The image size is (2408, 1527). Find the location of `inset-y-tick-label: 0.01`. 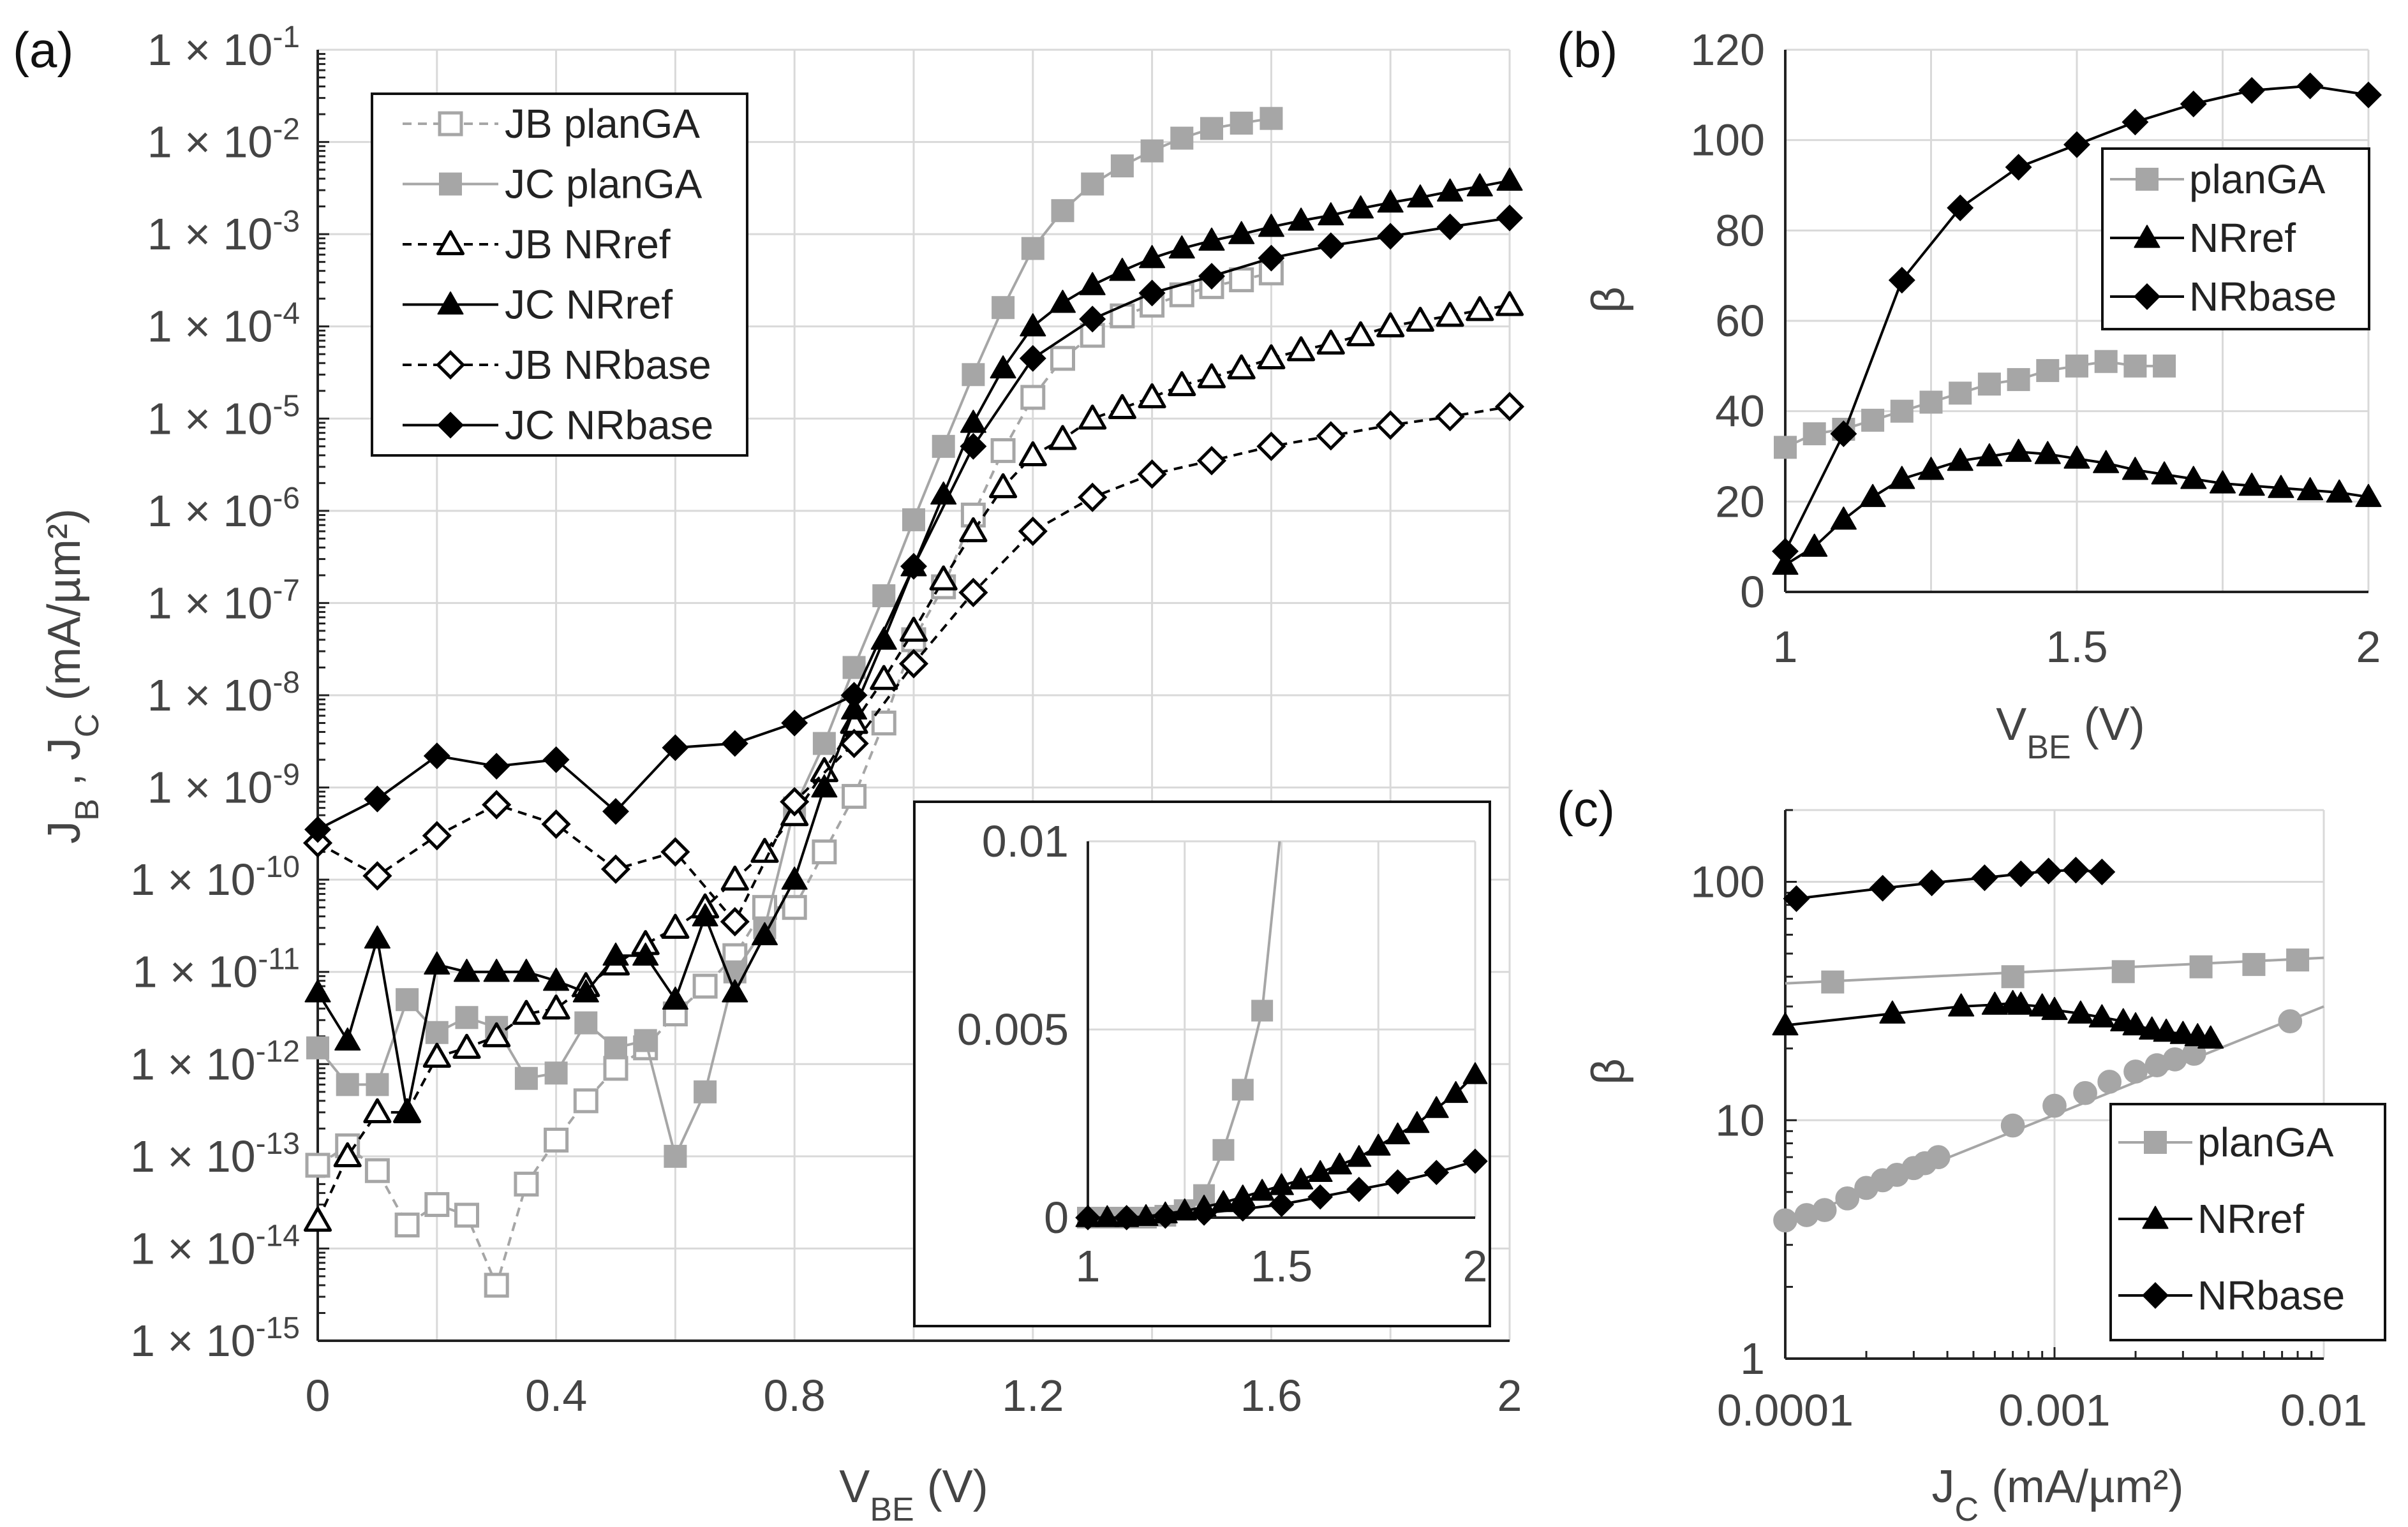

inset-y-tick-label: 0.01 is located at coordinates (1025, 841).